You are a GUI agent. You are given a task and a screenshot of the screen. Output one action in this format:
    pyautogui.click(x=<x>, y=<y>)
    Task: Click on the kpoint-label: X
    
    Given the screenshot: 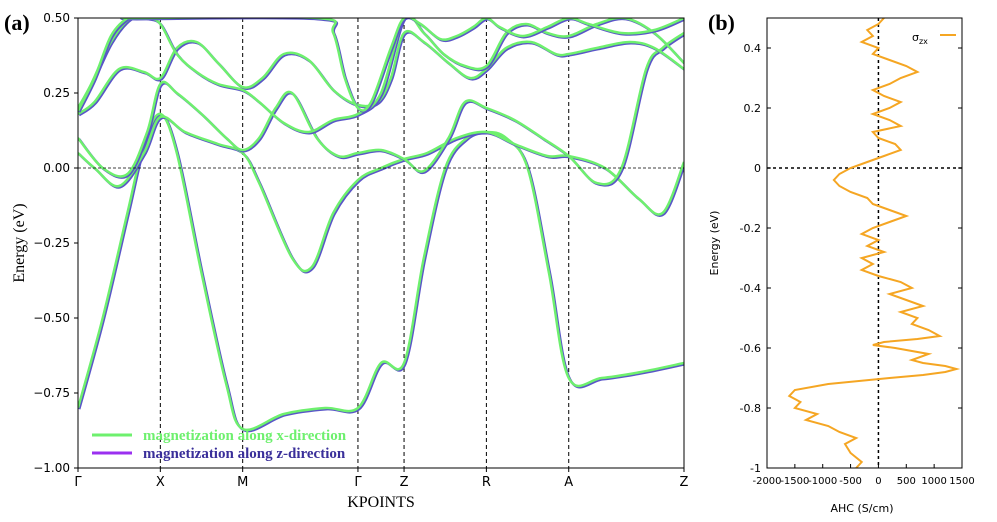 What is the action you would take?
    pyautogui.click(x=160, y=482)
    